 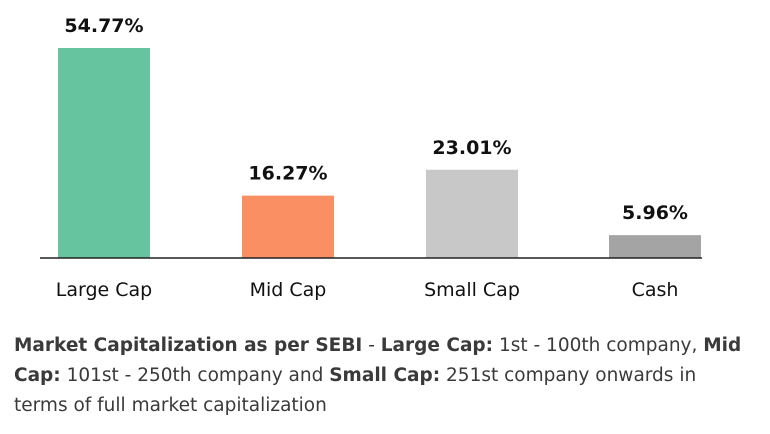 What do you see at coordinates (104, 290) in the screenshot?
I see `category-label-large-cap: Large Cap` at bounding box center [104, 290].